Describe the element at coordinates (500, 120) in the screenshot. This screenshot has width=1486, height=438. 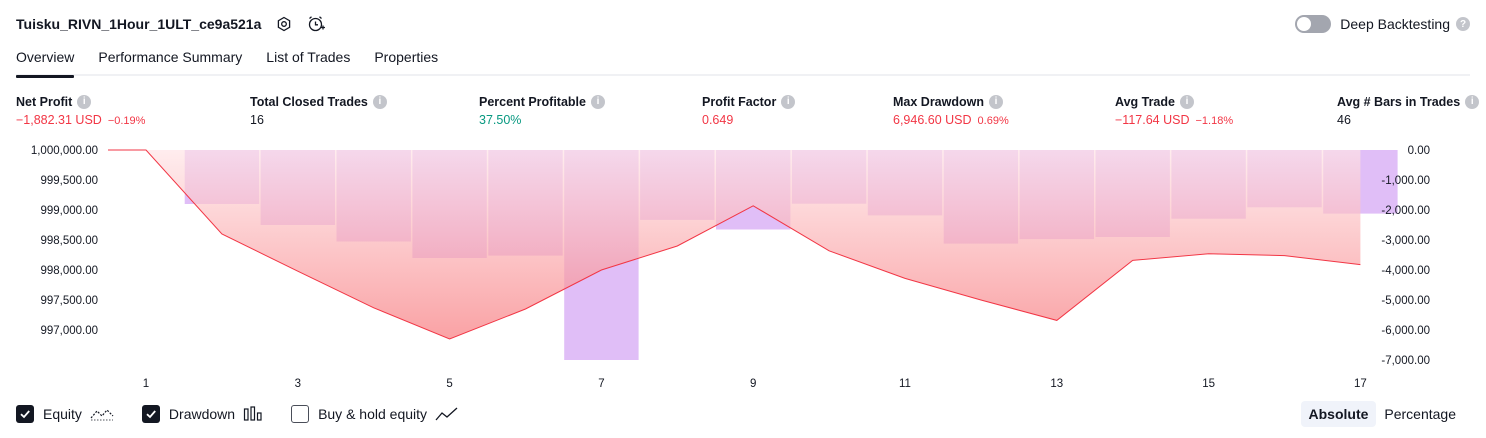
I see `metric-value: 37.50%` at that location.